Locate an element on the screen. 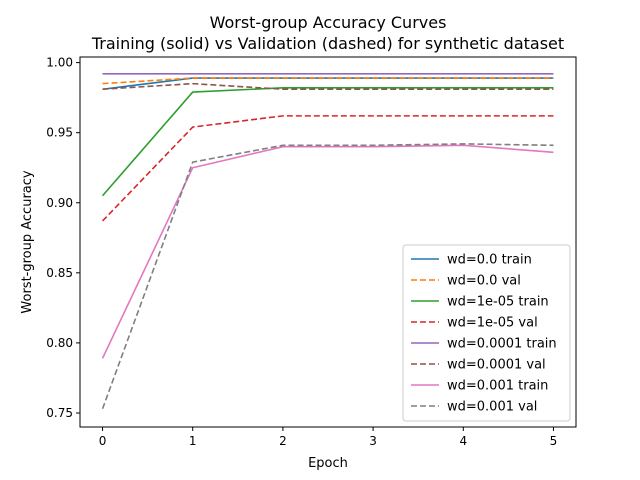 This screenshot has height=480, width=640. y-tick-label: 0.90 is located at coordinates (59, 203).